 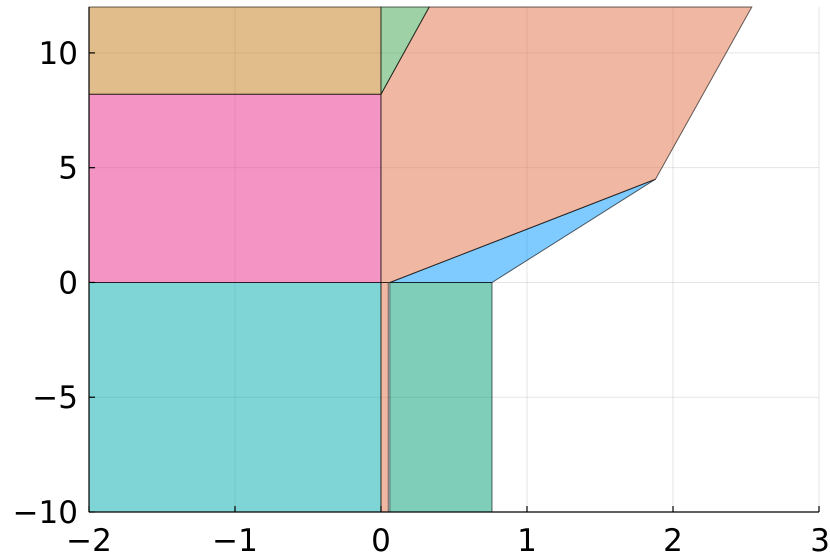 What do you see at coordinates (45, 513) in the screenshot?
I see `y-tick-label: −10` at bounding box center [45, 513].